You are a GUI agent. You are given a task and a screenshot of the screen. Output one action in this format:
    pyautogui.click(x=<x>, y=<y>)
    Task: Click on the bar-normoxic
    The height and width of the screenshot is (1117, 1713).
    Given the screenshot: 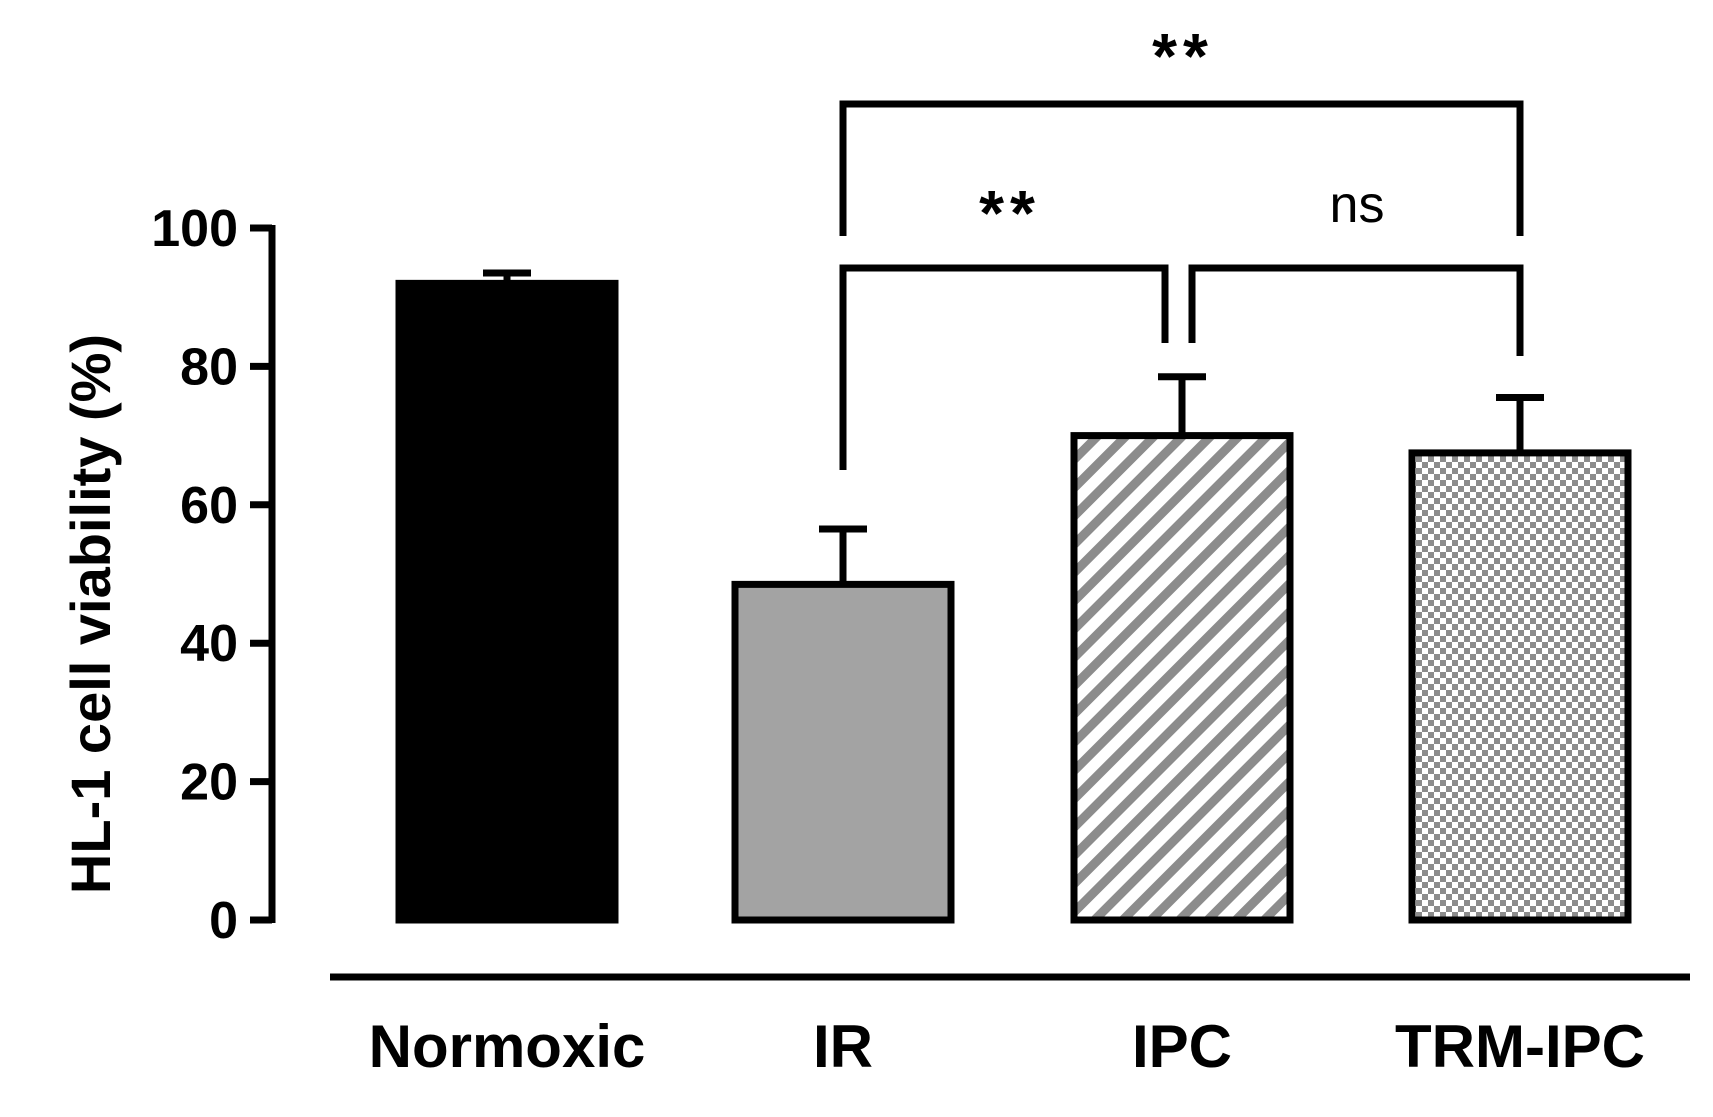 What is the action you would take?
    pyautogui.click(x=507, y=601)
    